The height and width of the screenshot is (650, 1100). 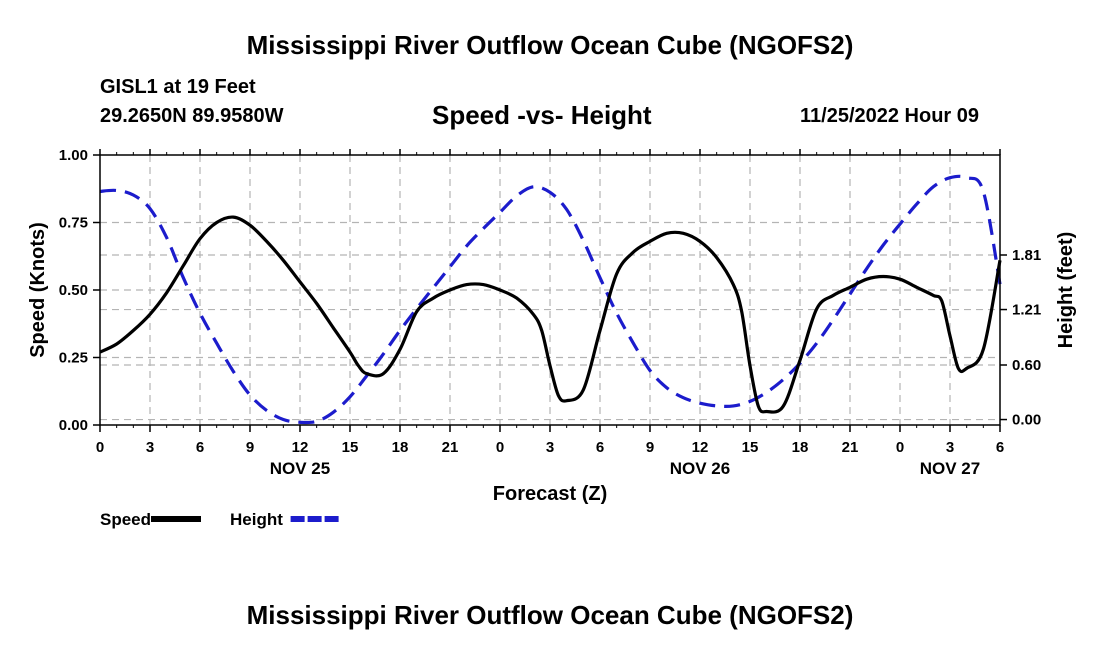 I want to click on y-tick-label: 1.00, so click(x=73, y=155).